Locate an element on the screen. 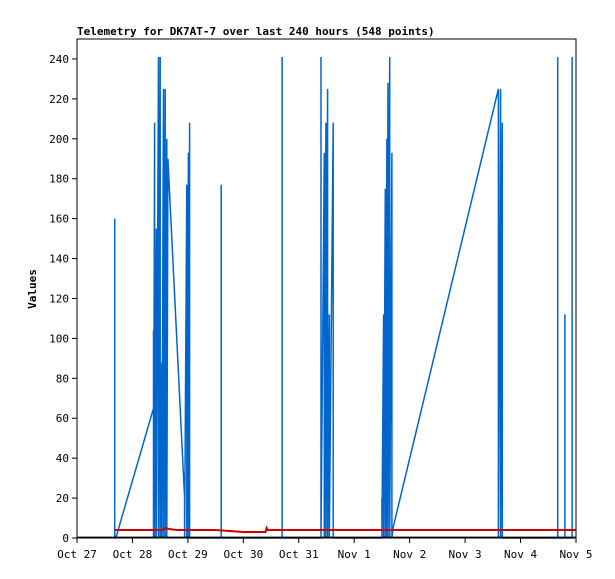 Image resolution: width=615 pixels, height=579 pixels. y-tick-label: 80 is located at coordinates (62, 378).